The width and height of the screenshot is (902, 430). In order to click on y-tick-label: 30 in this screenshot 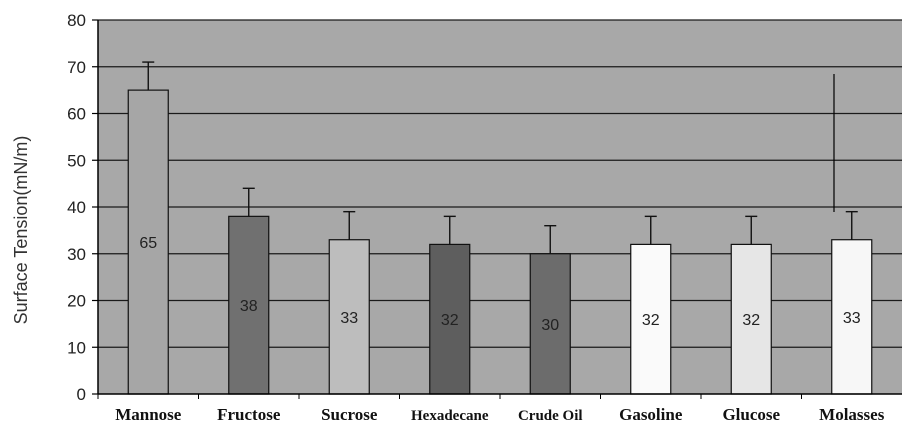, I will do `click(76, 254)`.